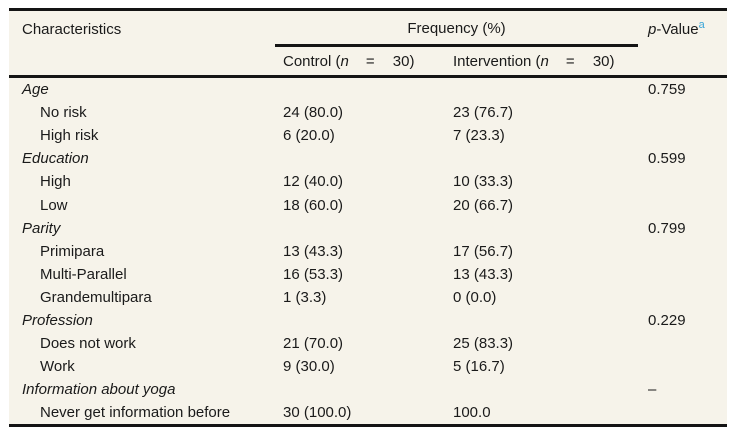  I want to click on row-control-value: 6 (20.0), so click(309, 136).